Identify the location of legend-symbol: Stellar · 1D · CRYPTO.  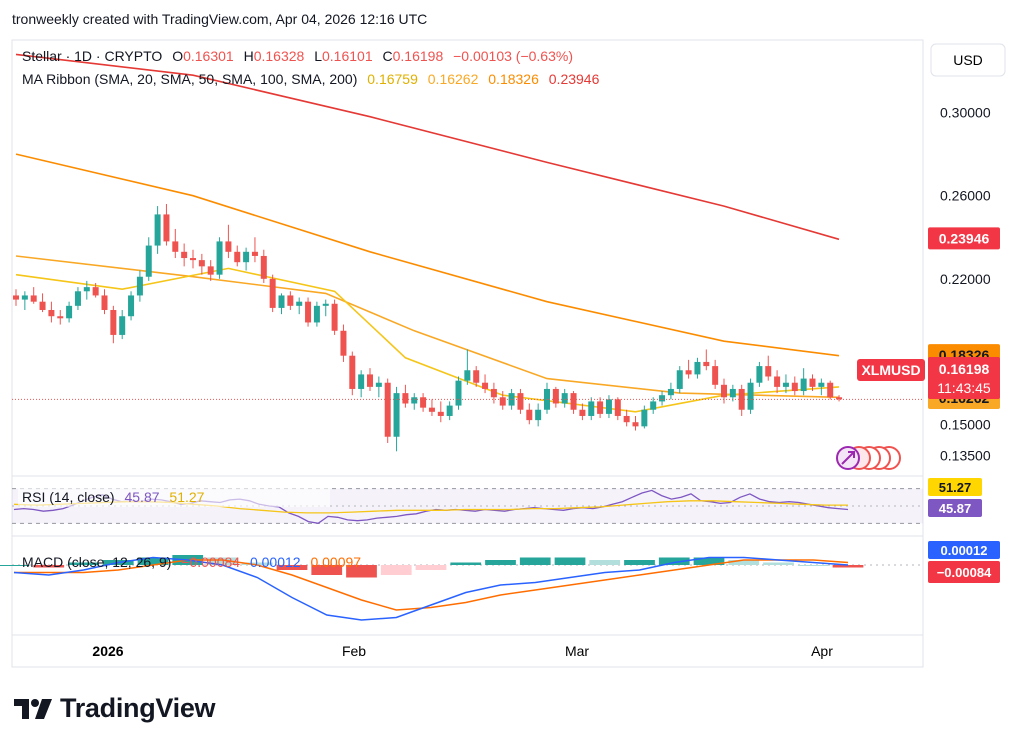
(92, 56).